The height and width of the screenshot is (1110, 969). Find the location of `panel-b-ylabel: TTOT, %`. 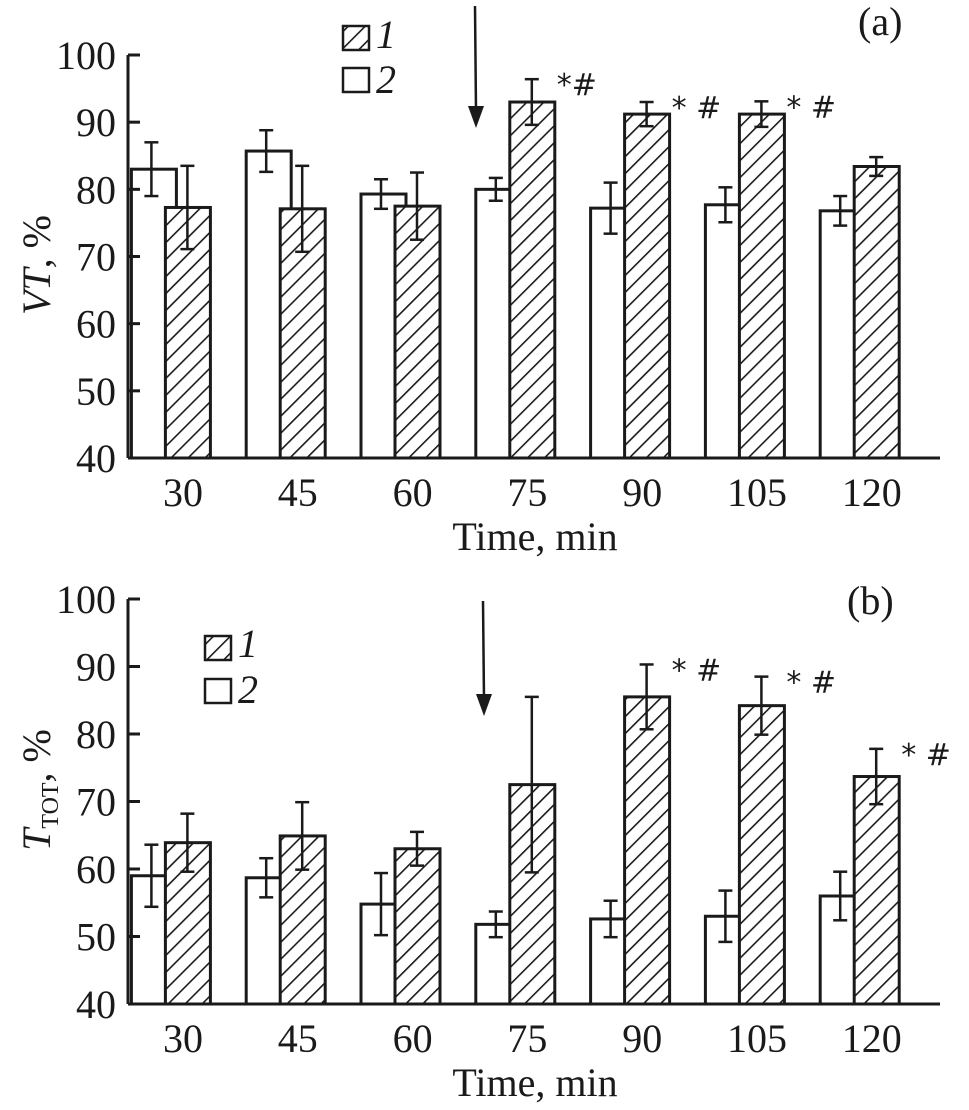

panel-b-ylabel: TTOT, % is located at coordinates (39, 790).